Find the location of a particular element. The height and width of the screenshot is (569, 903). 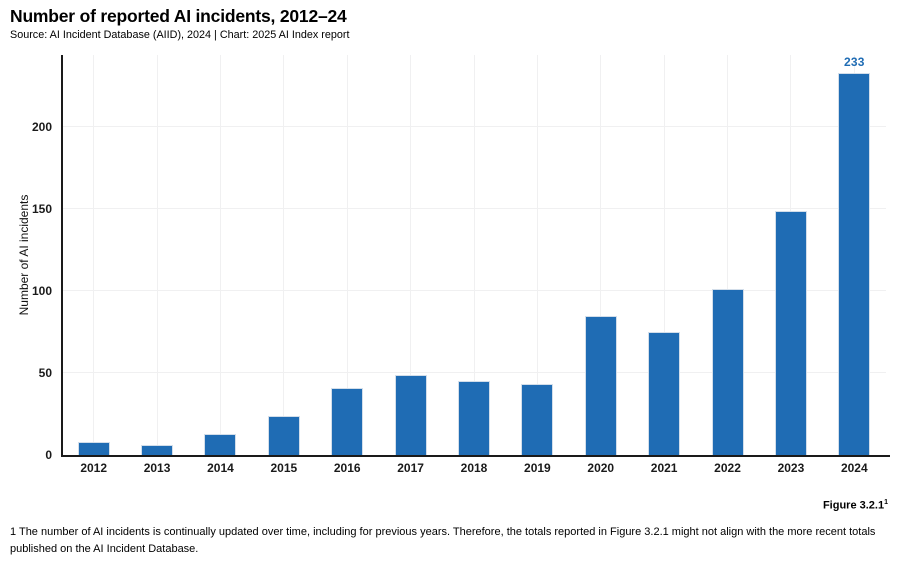

bar-2024 is located at coordinates (854, 263).